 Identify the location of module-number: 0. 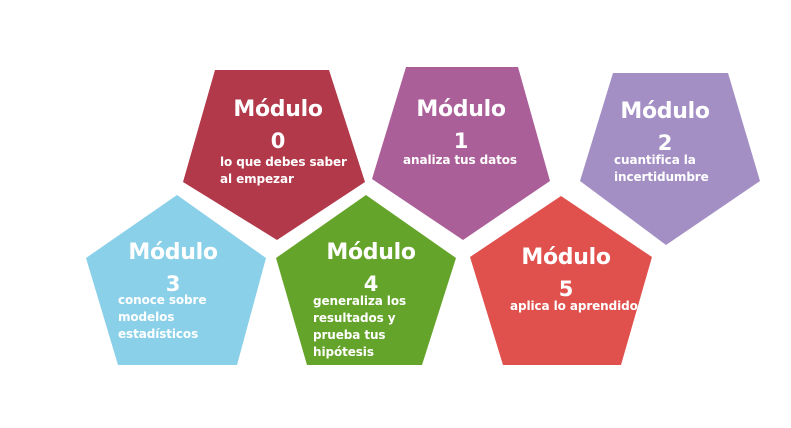
(278, 141).